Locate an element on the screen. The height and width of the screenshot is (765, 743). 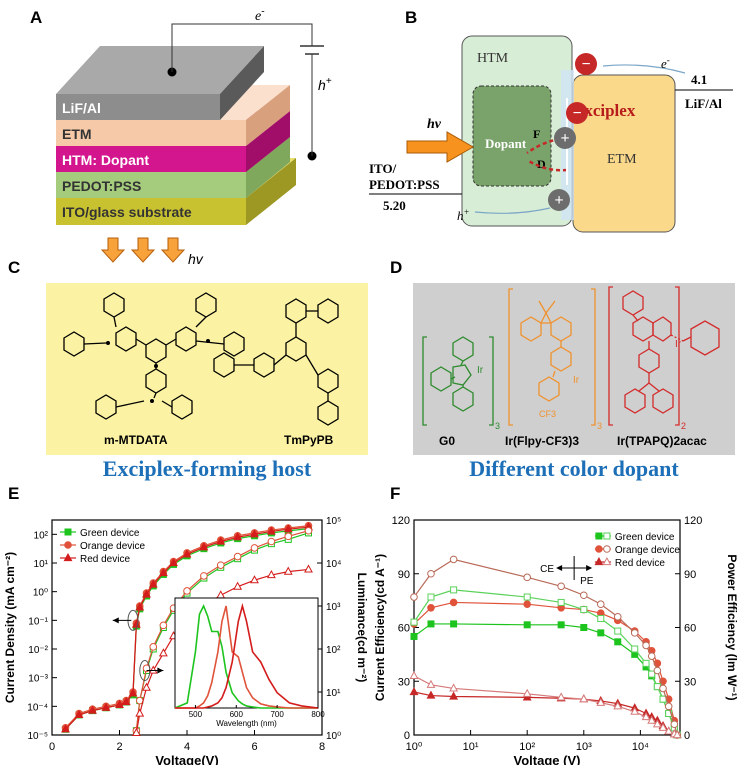
y-left-tick-label: 90 is located at coordinates (404, 575).